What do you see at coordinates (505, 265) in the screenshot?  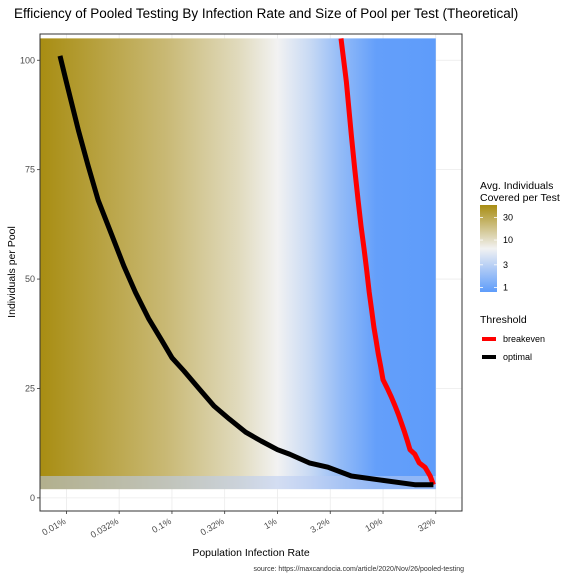 I see `colorbar-tick-label: 3` at bounding box center [505, 265].